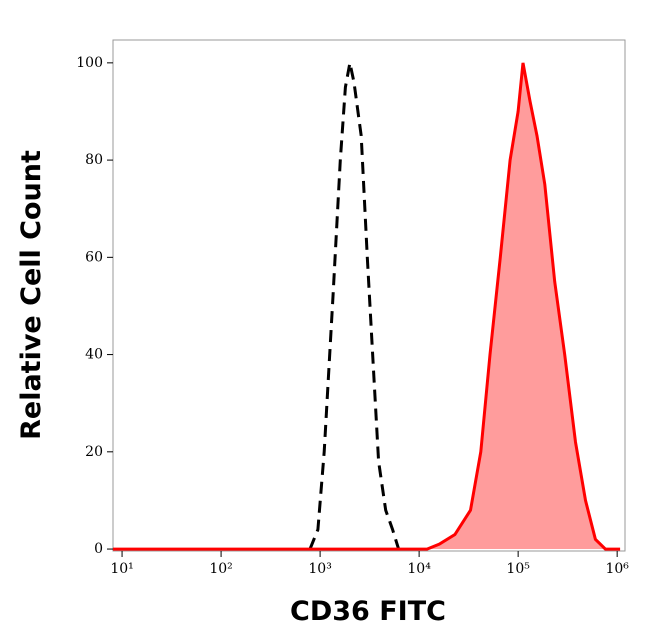 The height and width of the screenshot is (641, 646). Describe the element at coordinates (617, 569) in the screenshot. I see `x-tick-label: 10⁶` at that location.